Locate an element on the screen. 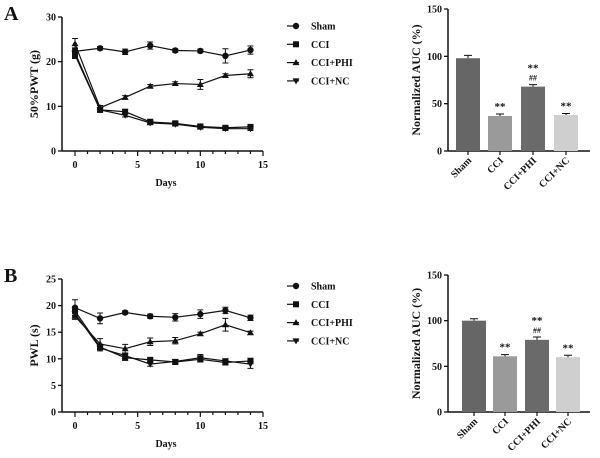  legend-item: CCI is located at coordinates (308, 45).